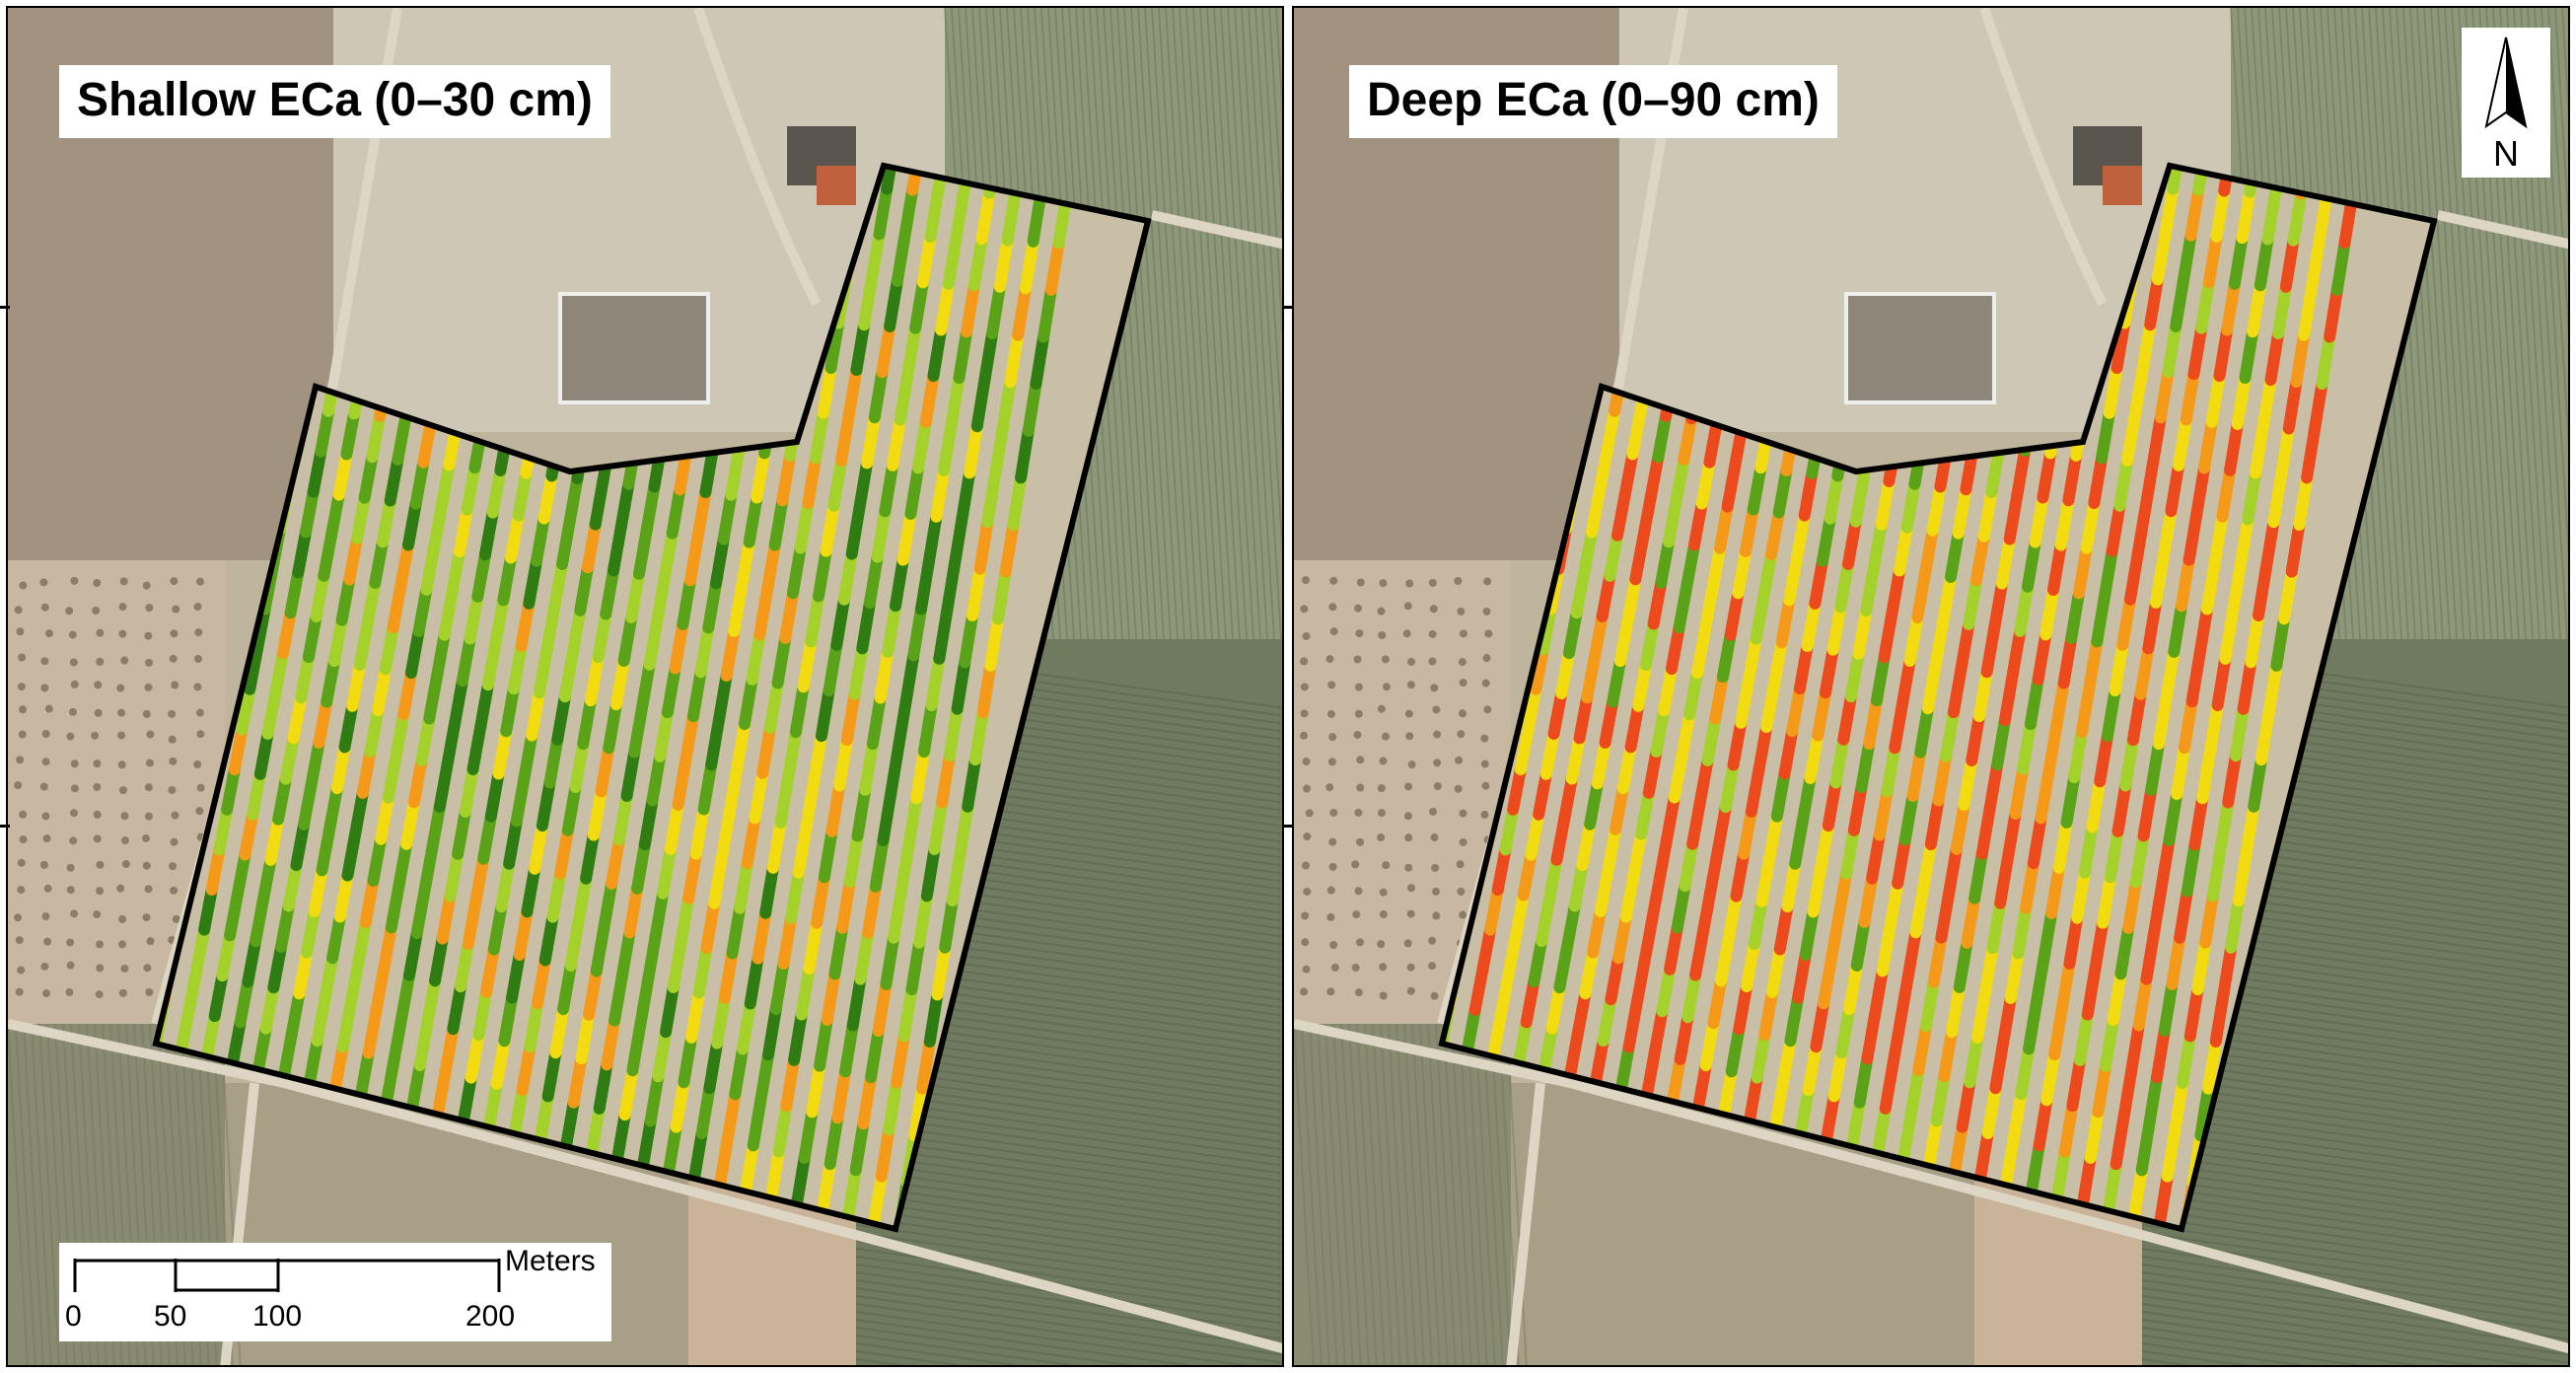 This screenshot has height=1373, width=2576. Describe the element at coordinates (2506, 153) in the screenshot. I see `north-label: N` at that location.